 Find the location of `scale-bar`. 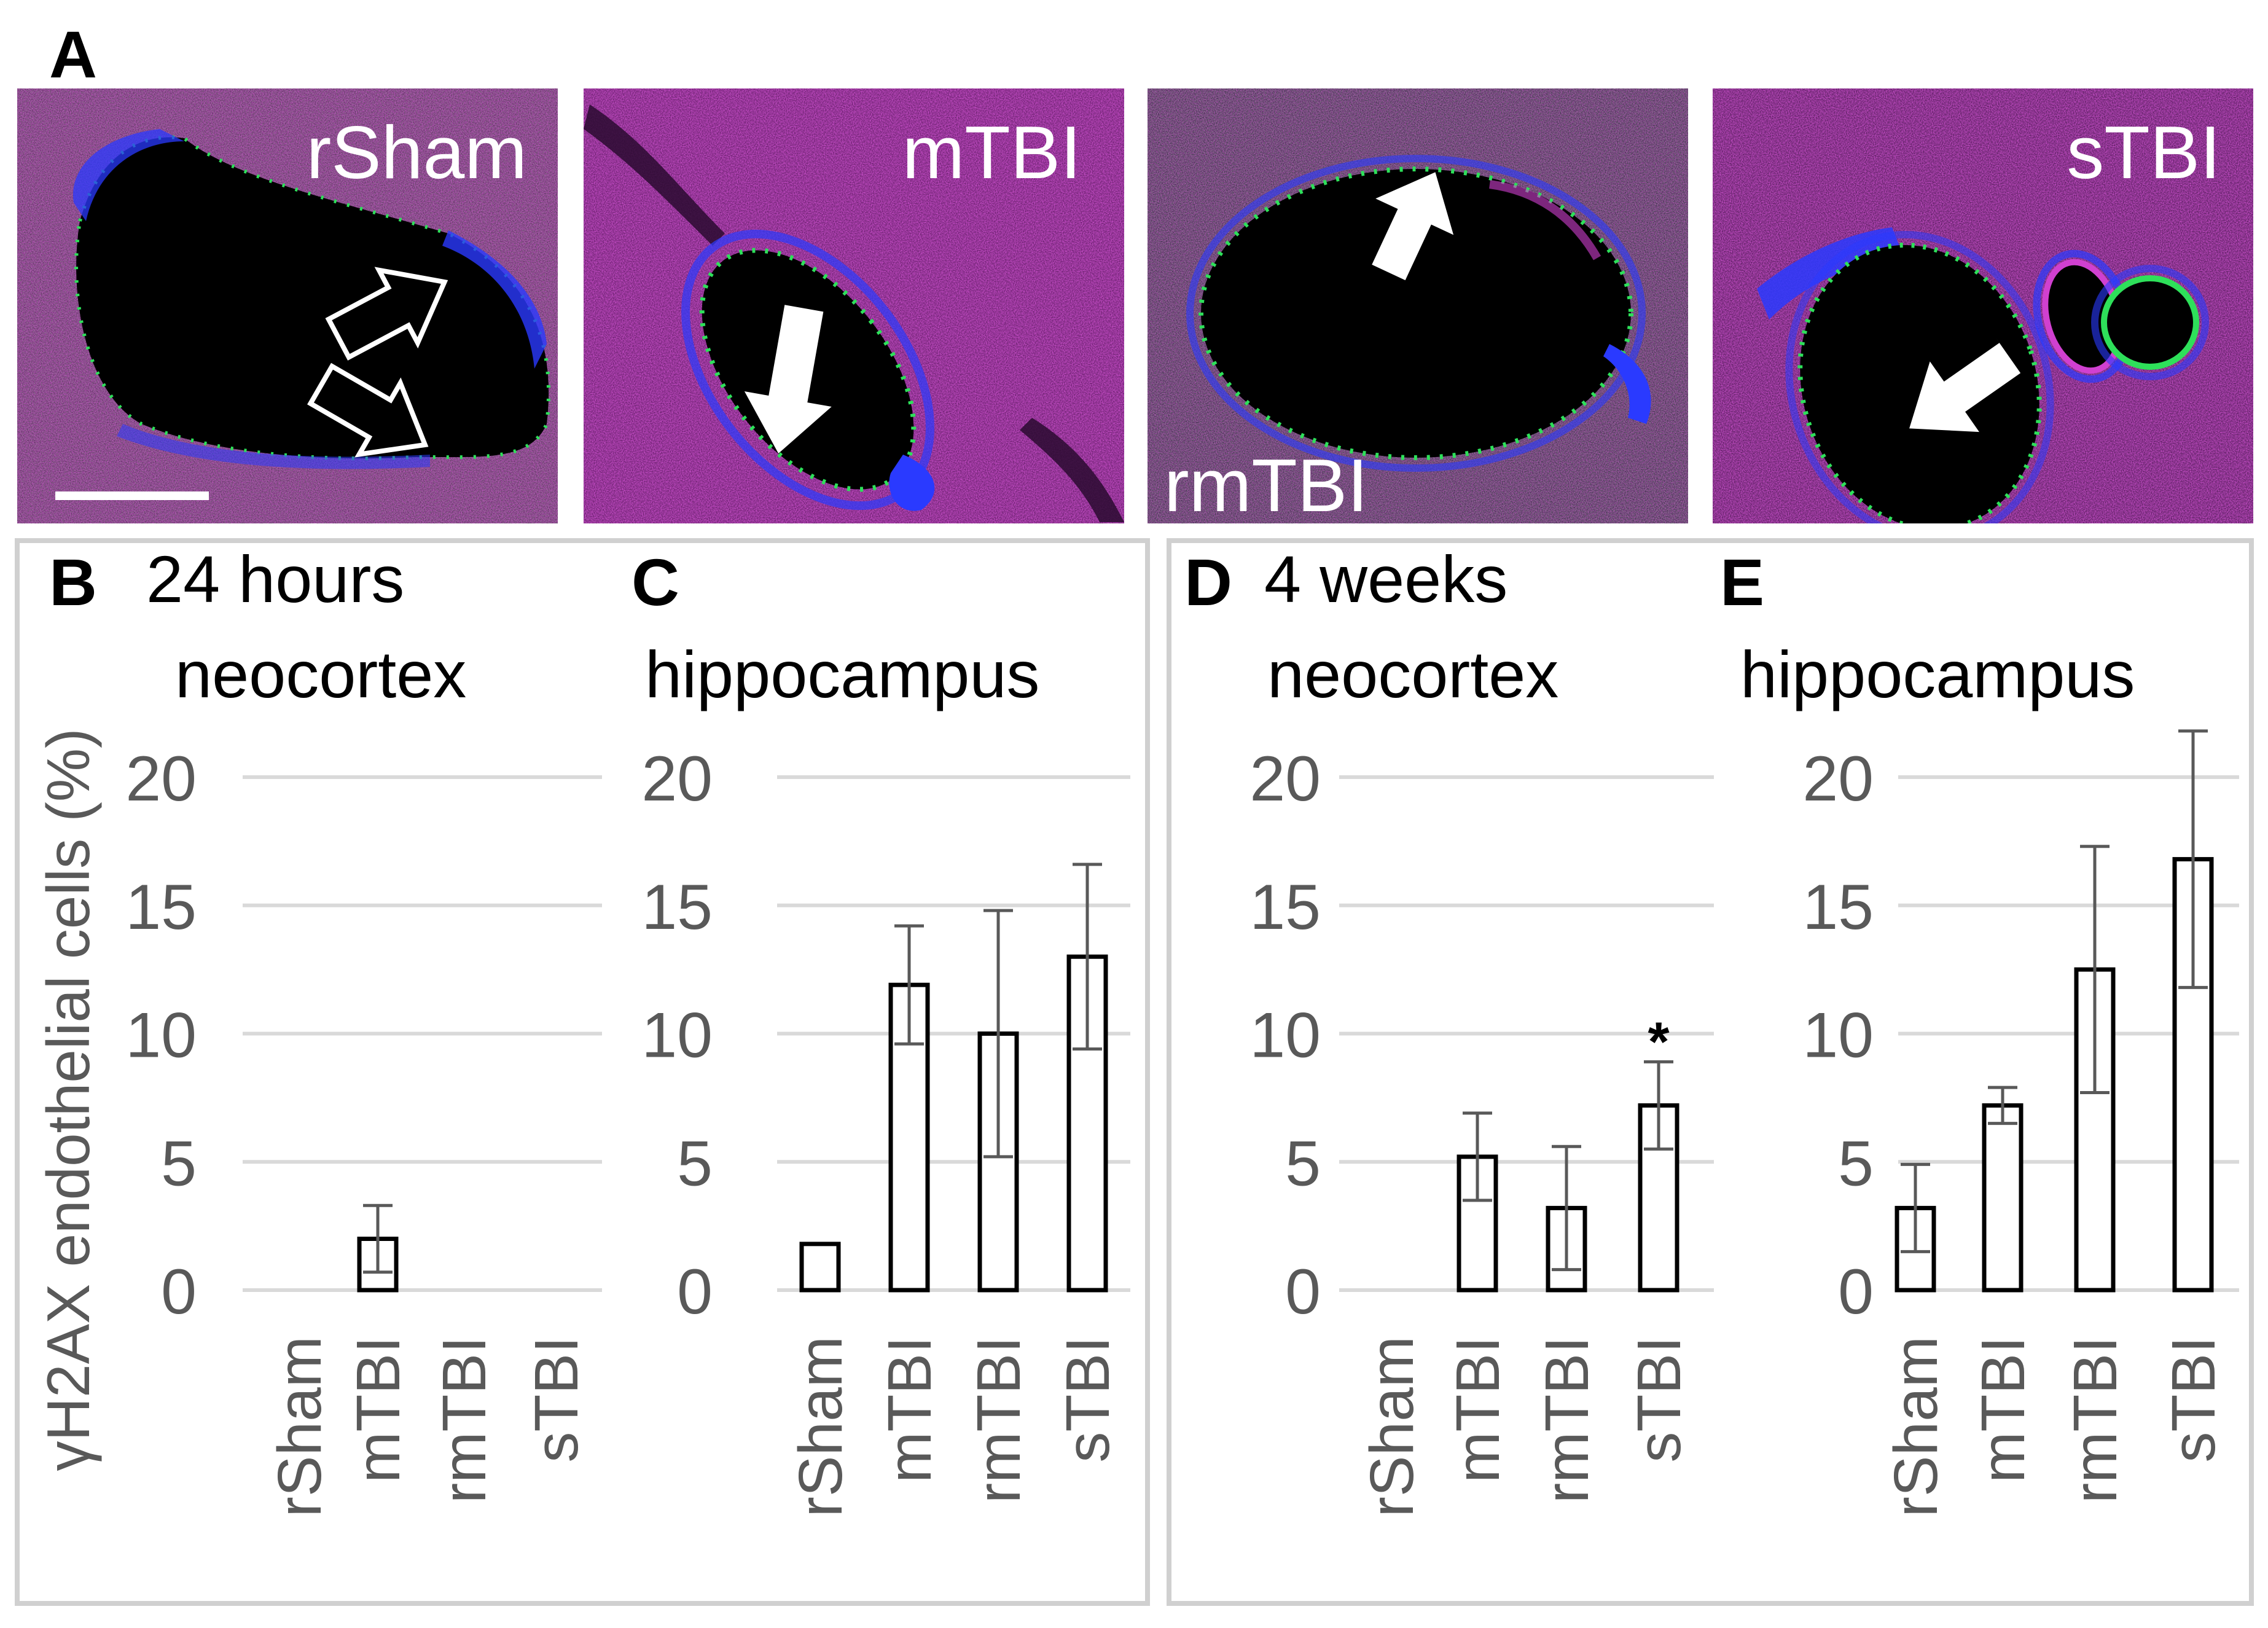

scale-bar is located at coordinates (132, 495).